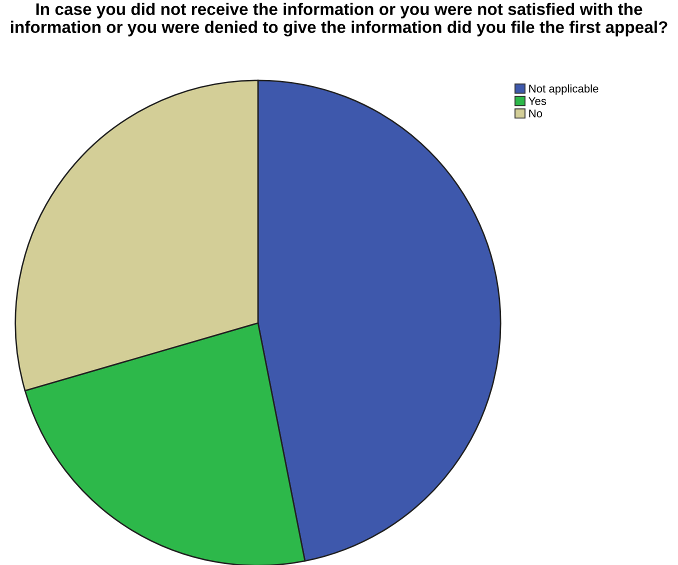 The image size is (678, 565). Describe the element at coordinates (535, 114) in the screenshot. I see `legend-label: No` at that location.